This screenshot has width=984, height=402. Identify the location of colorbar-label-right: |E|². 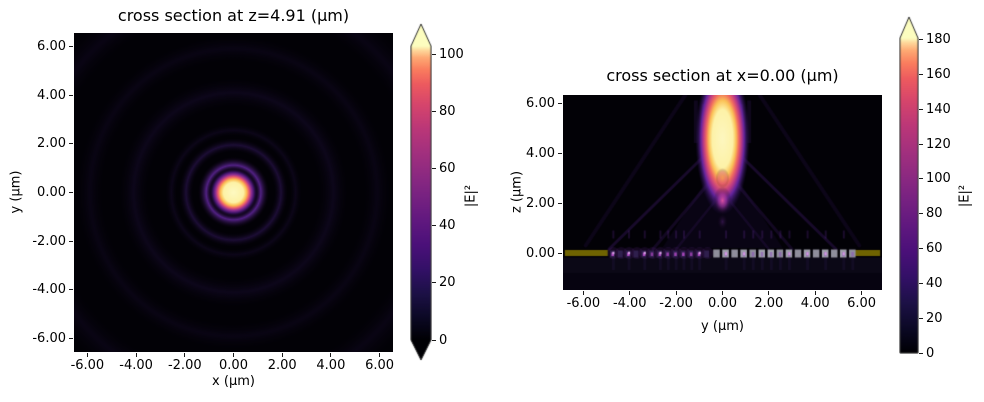
(965, 196).